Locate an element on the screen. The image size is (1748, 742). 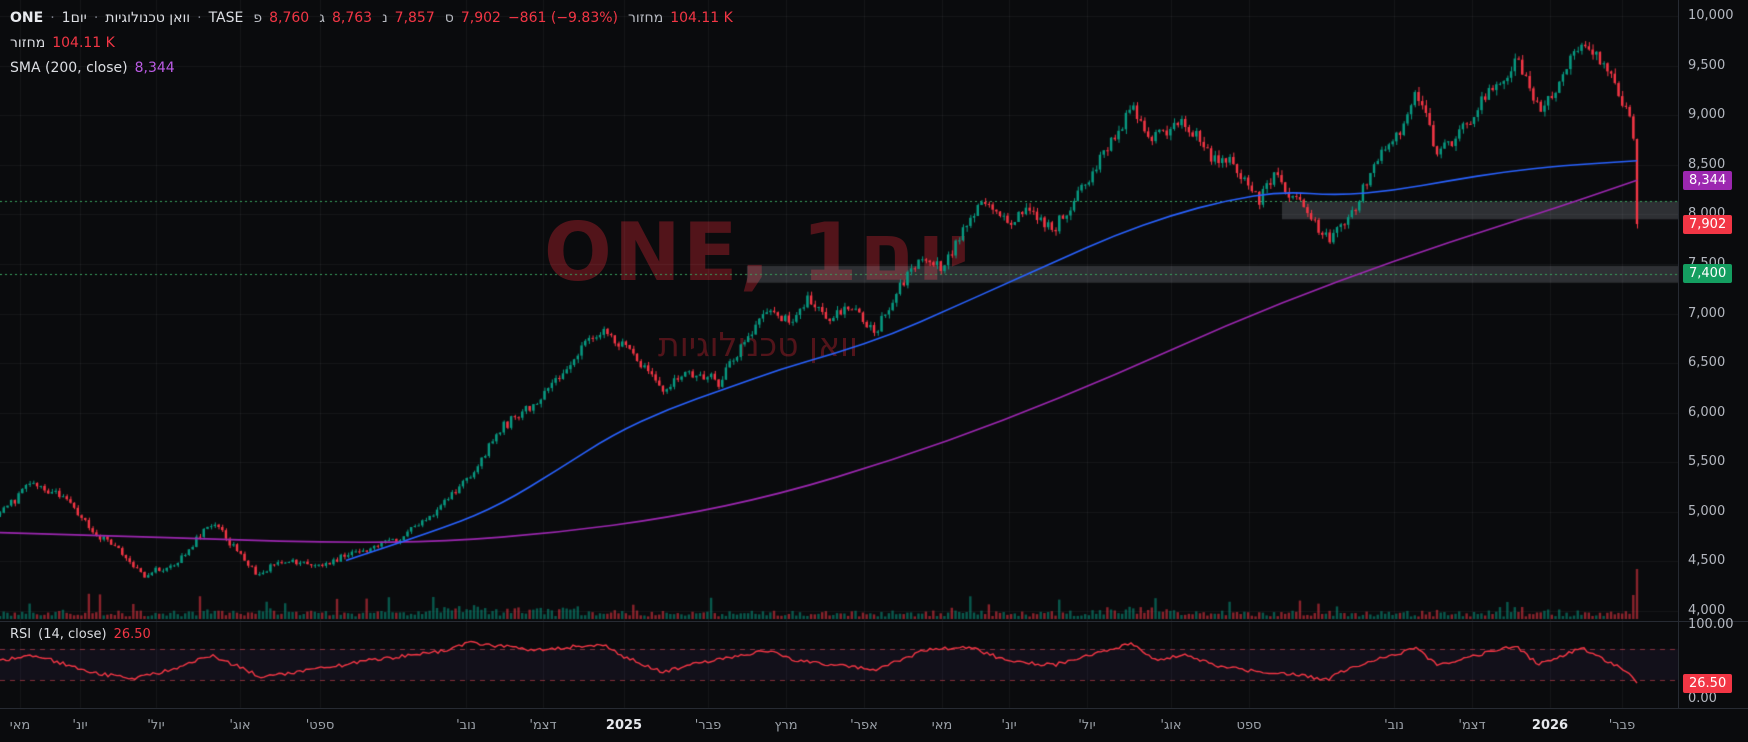
price-tick: 8,500 is located at coordinates (1707, 164).